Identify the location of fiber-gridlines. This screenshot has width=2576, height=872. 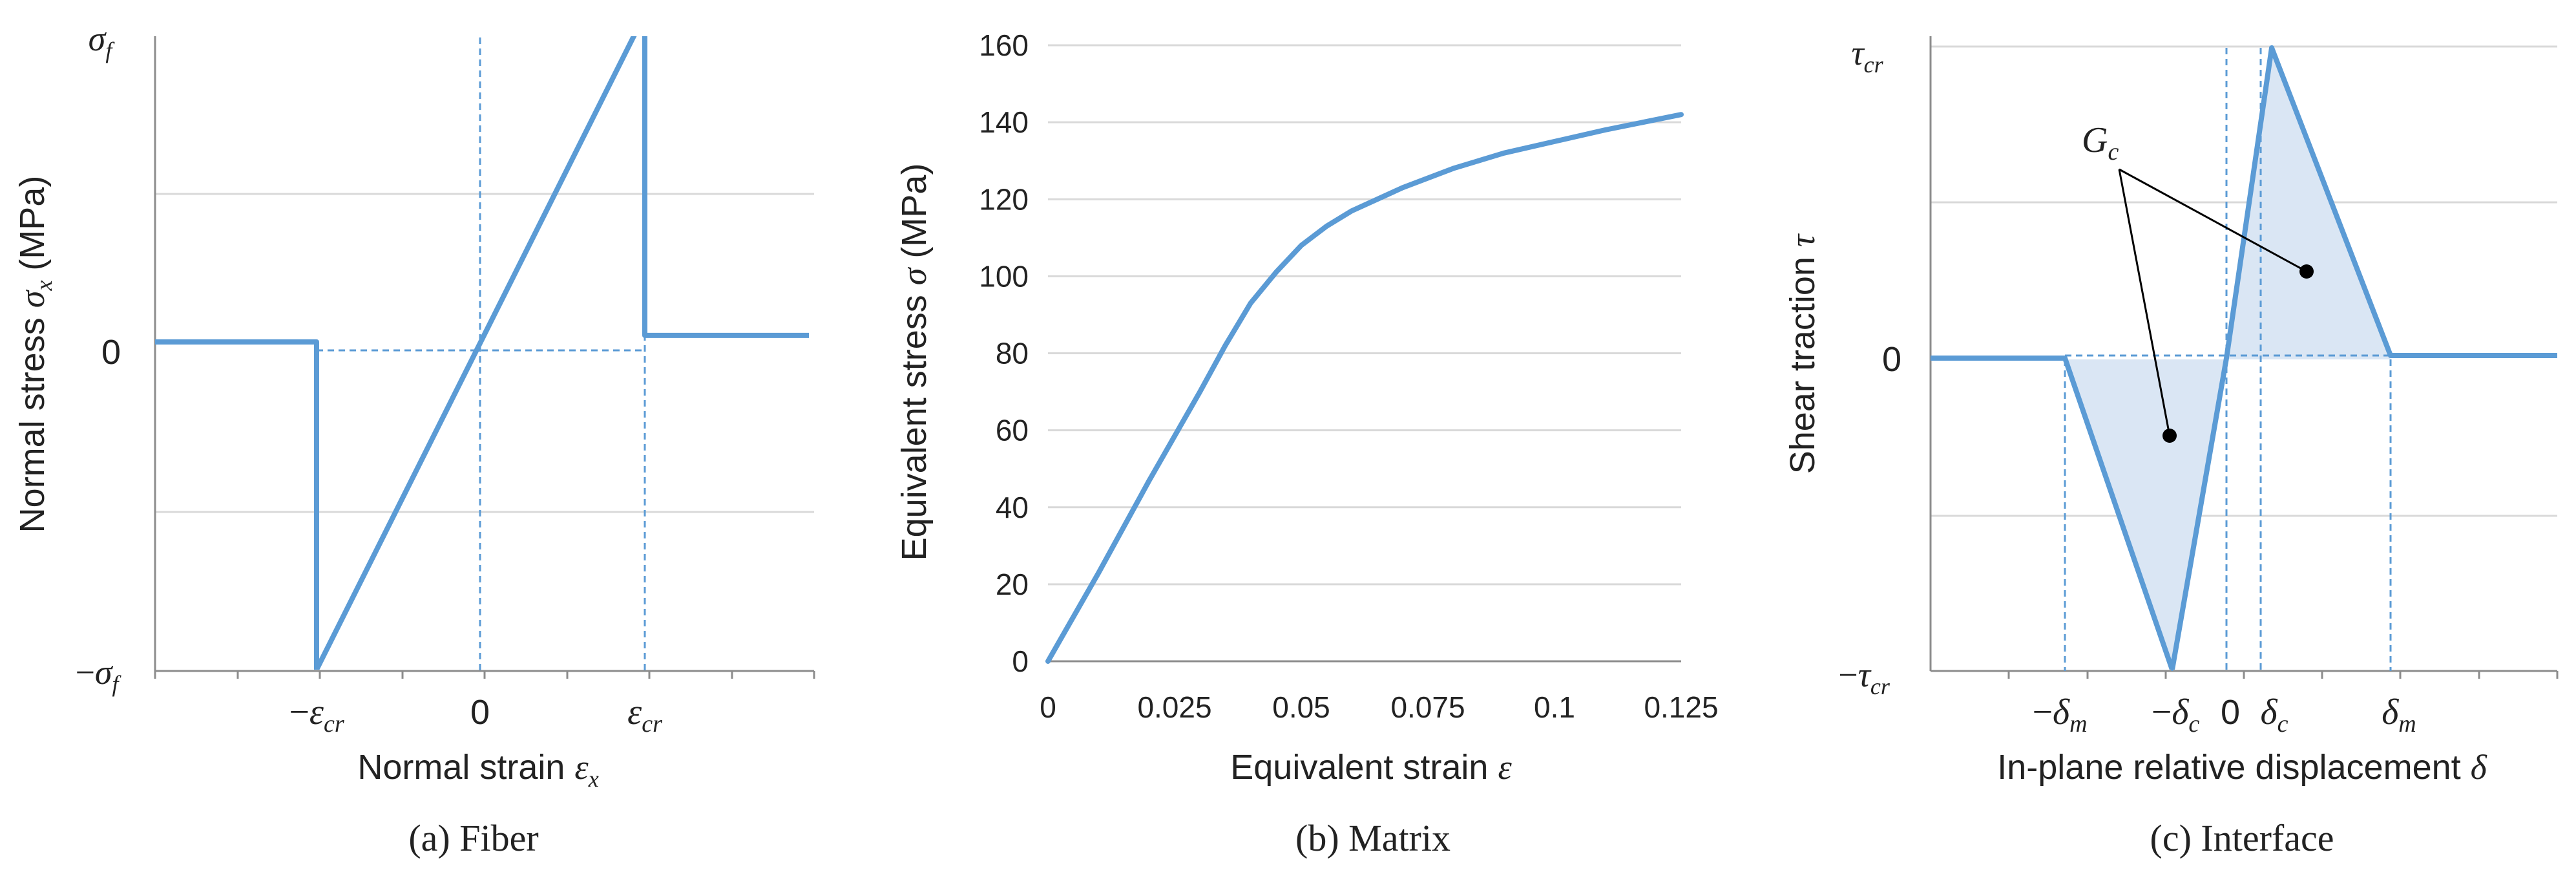
(484, 353).